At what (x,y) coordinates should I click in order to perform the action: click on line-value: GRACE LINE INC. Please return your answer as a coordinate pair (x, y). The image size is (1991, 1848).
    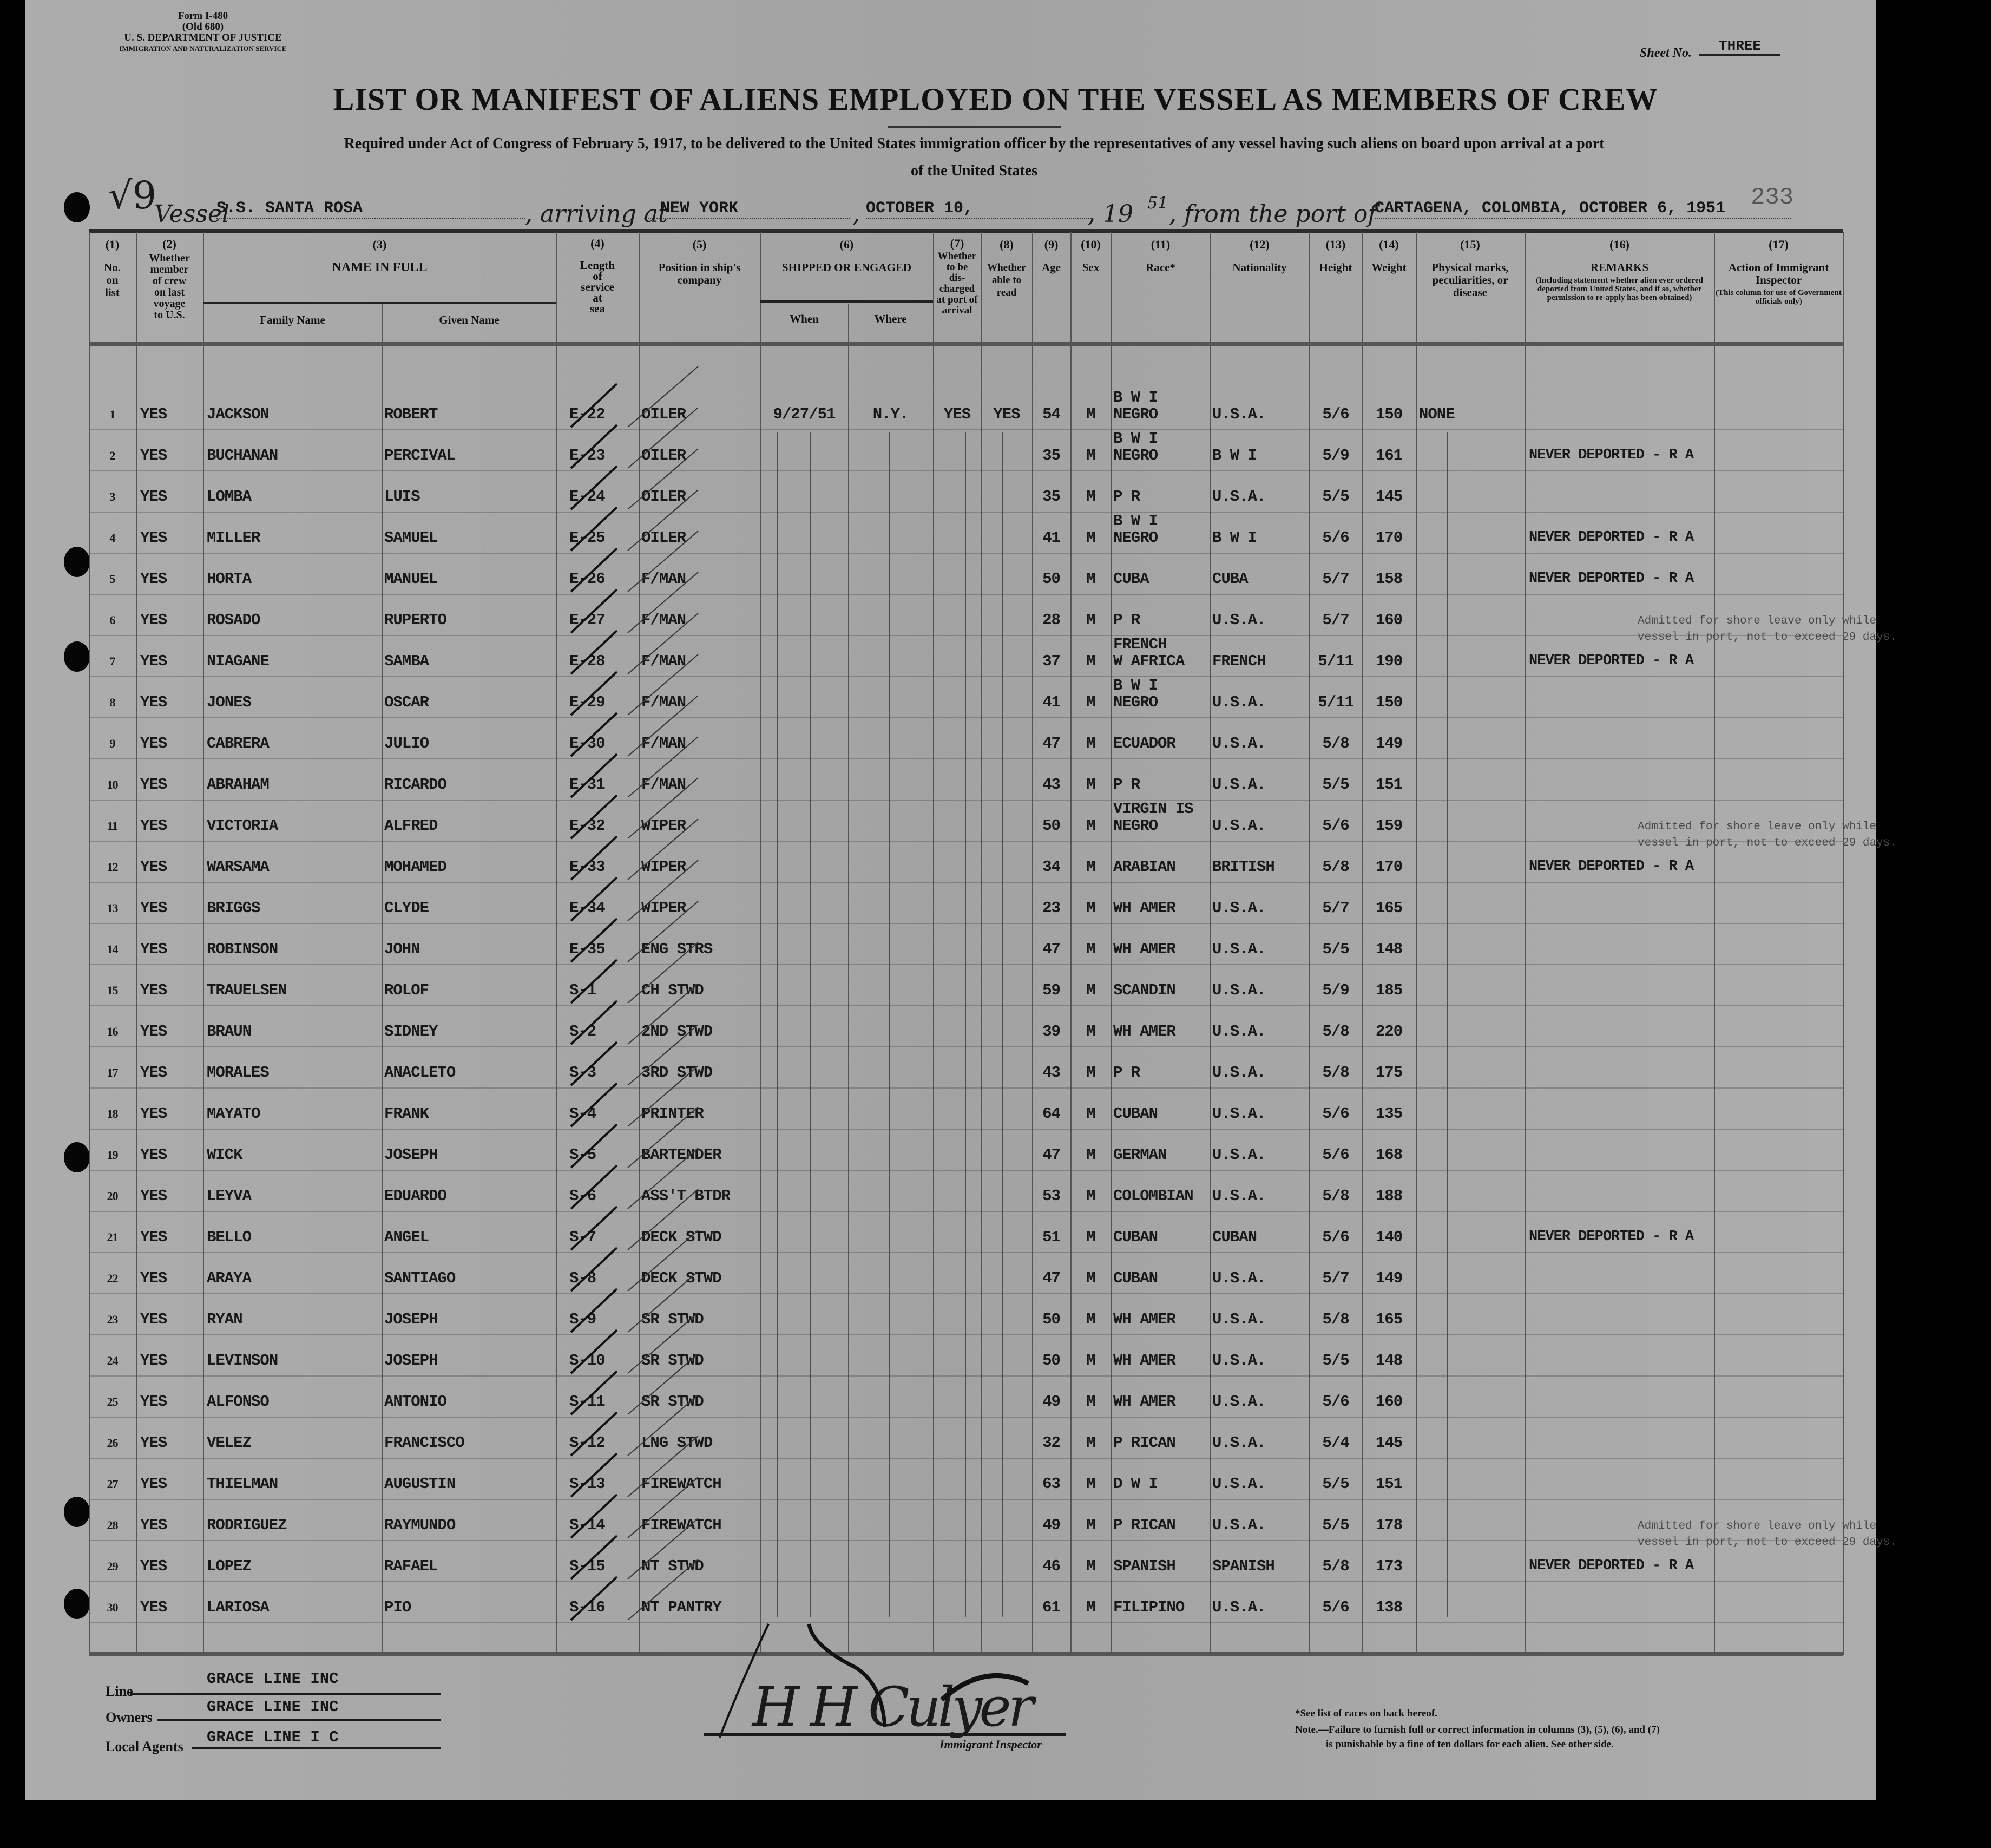
    Looking at the image, I should click on (273, 1679).